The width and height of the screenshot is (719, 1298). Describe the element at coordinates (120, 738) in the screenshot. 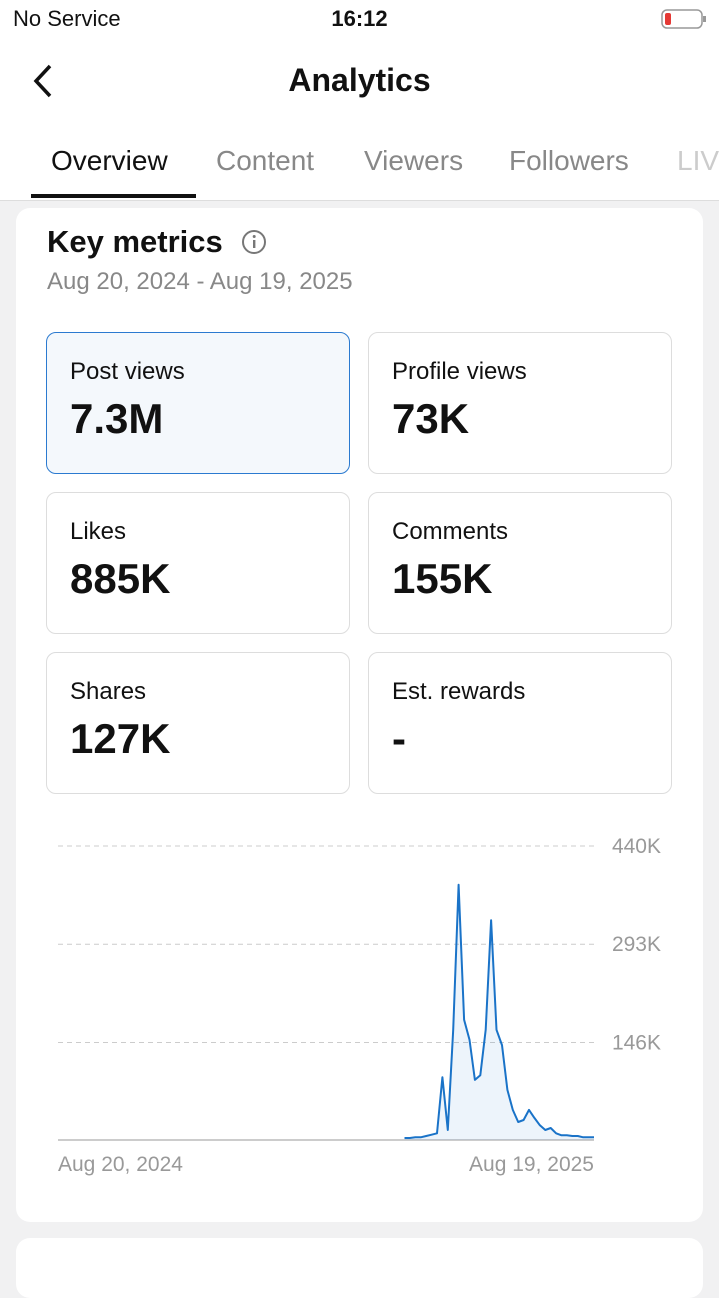

I see `metric-value: 127K` at that location.